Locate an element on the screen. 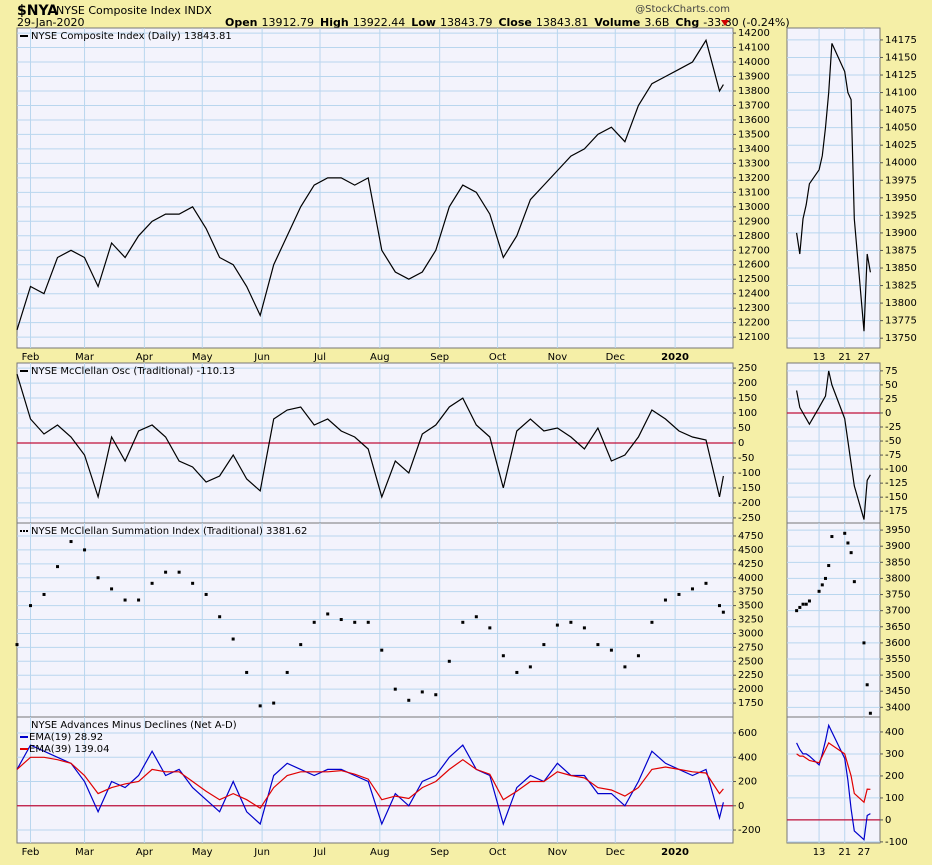 The image size is (932, 865). x-tick-label: Apr is located at coordinates (145, 852).